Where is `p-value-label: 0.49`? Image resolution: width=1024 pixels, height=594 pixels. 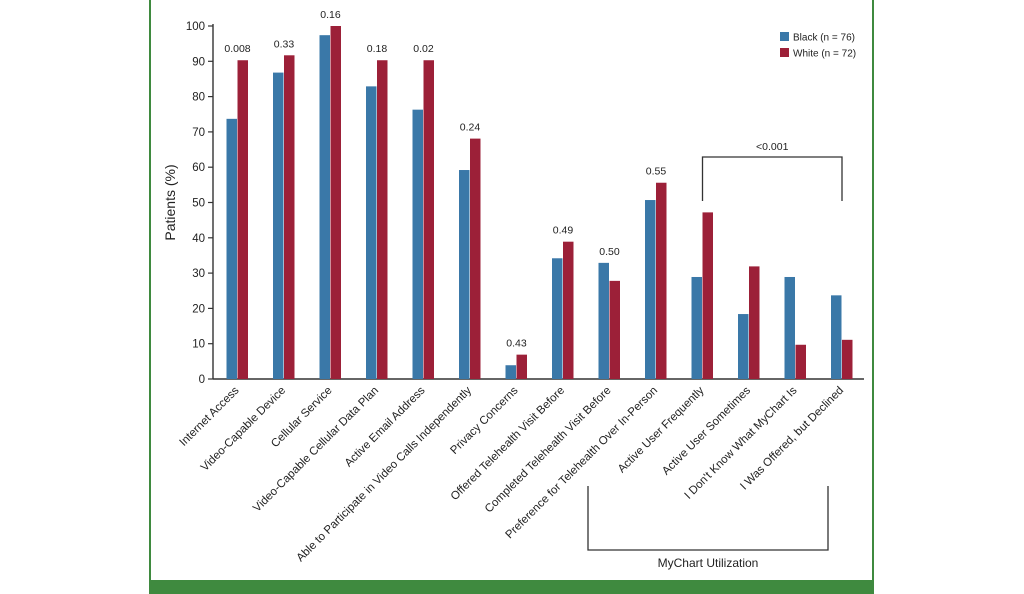
p-value-label: 0.49 is located at coordinates (563, 231).